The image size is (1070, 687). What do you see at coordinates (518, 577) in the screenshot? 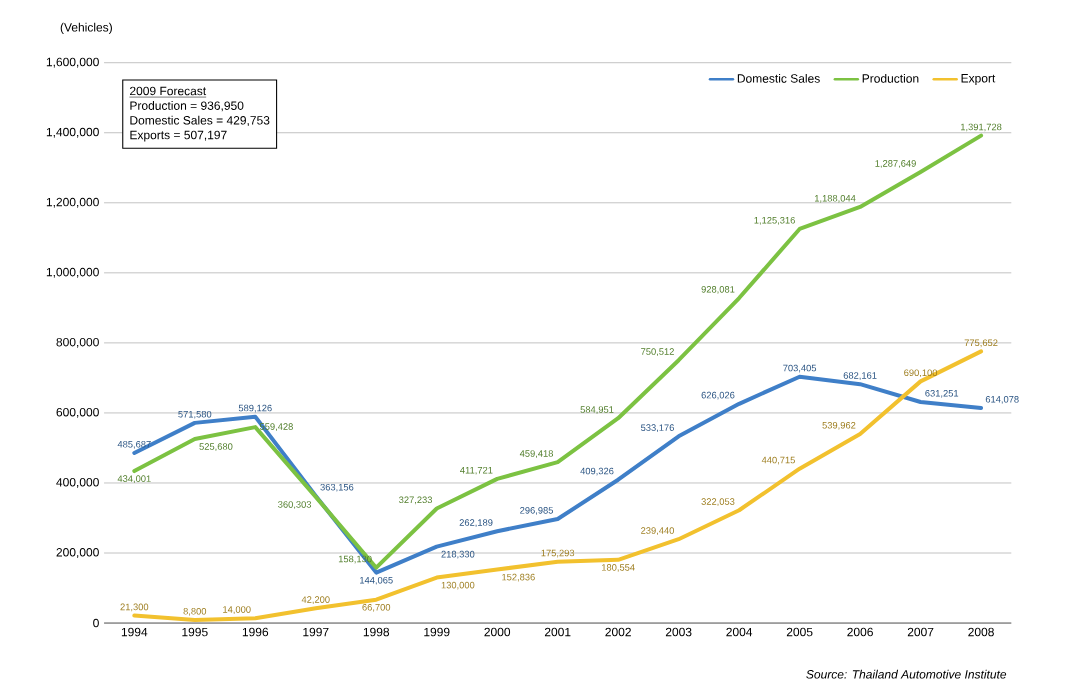
I see `data-label: 152,836` at bounding box center [518, 577].